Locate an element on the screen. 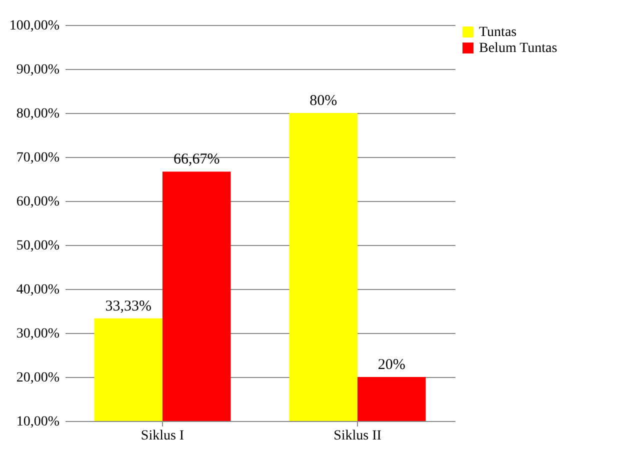 The image size is (643, 450). y-tick-label: 60,00% is located at coordinates (38, 202).